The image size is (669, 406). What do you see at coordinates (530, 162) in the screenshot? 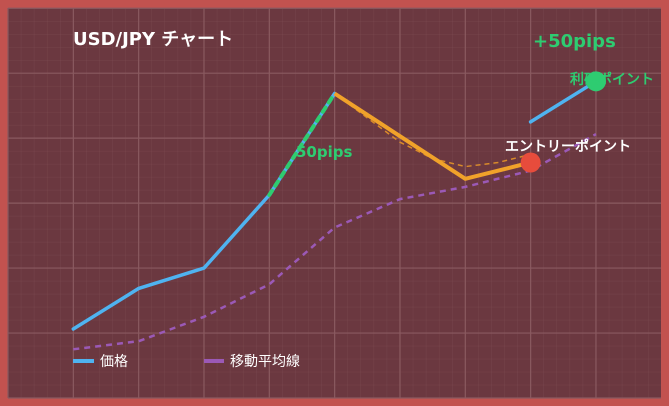
I see `entry-point-marker` at bounding box center [530, 162].